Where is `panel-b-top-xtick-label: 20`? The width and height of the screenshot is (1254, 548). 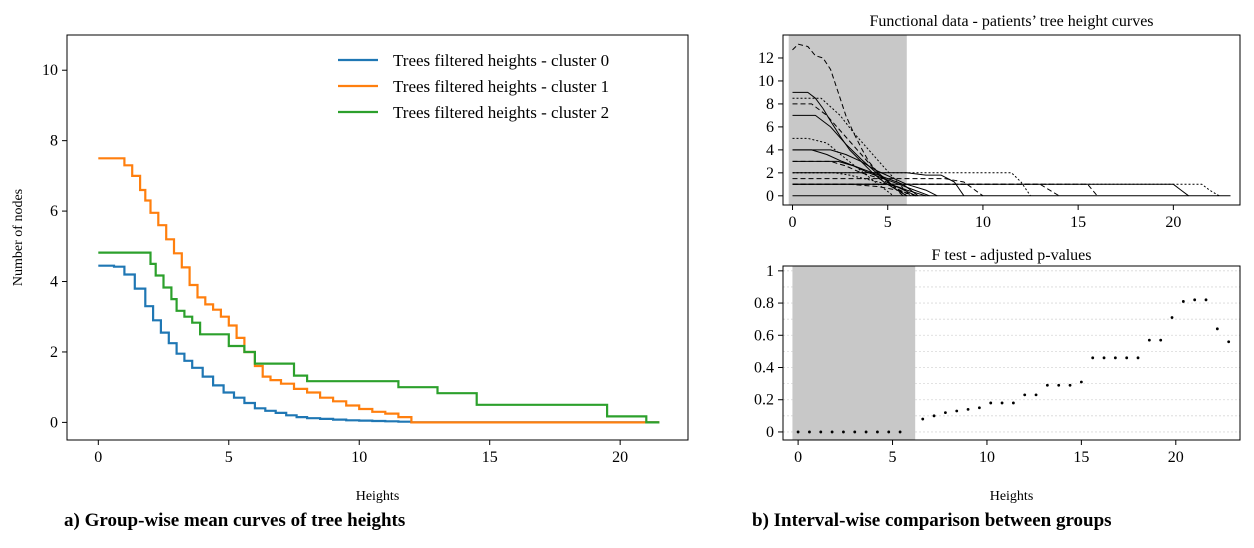 panel-b-top-xtick-label: 20 is located at coordinates (1173, 222).